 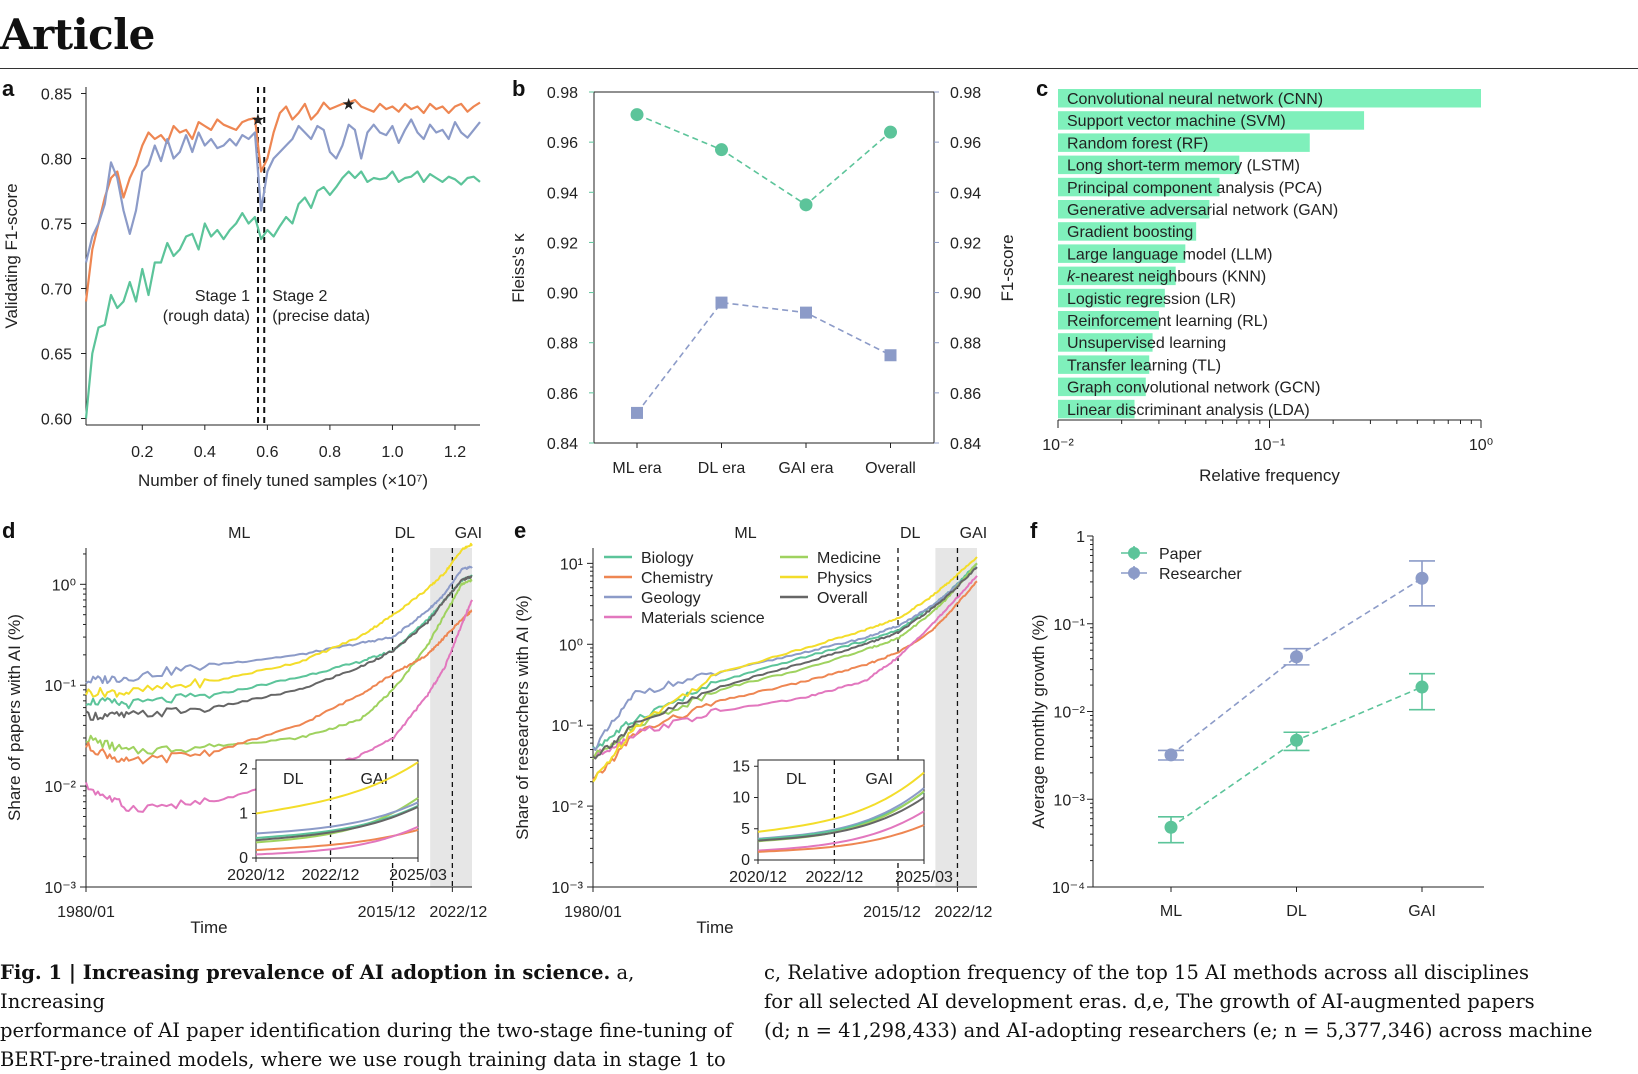 I want to click on b-ytick-right-label: 0.98, so click(x=965, y=93).